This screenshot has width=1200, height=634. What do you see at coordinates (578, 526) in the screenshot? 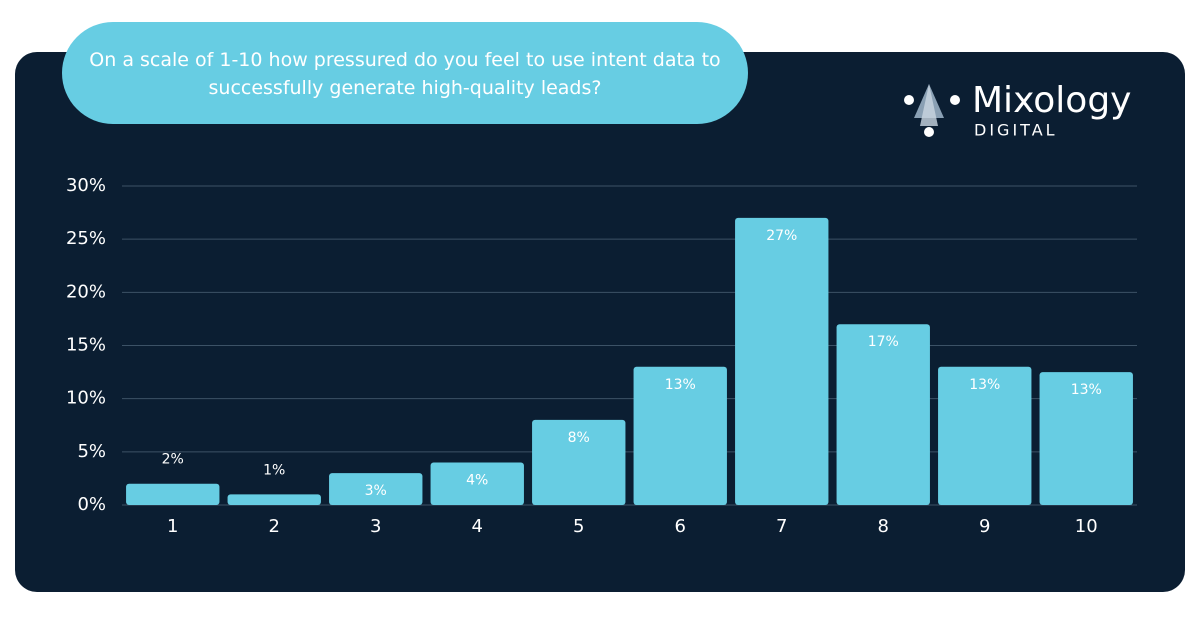
I see `x-tick-label: 5` at bounding box center [578, 526].